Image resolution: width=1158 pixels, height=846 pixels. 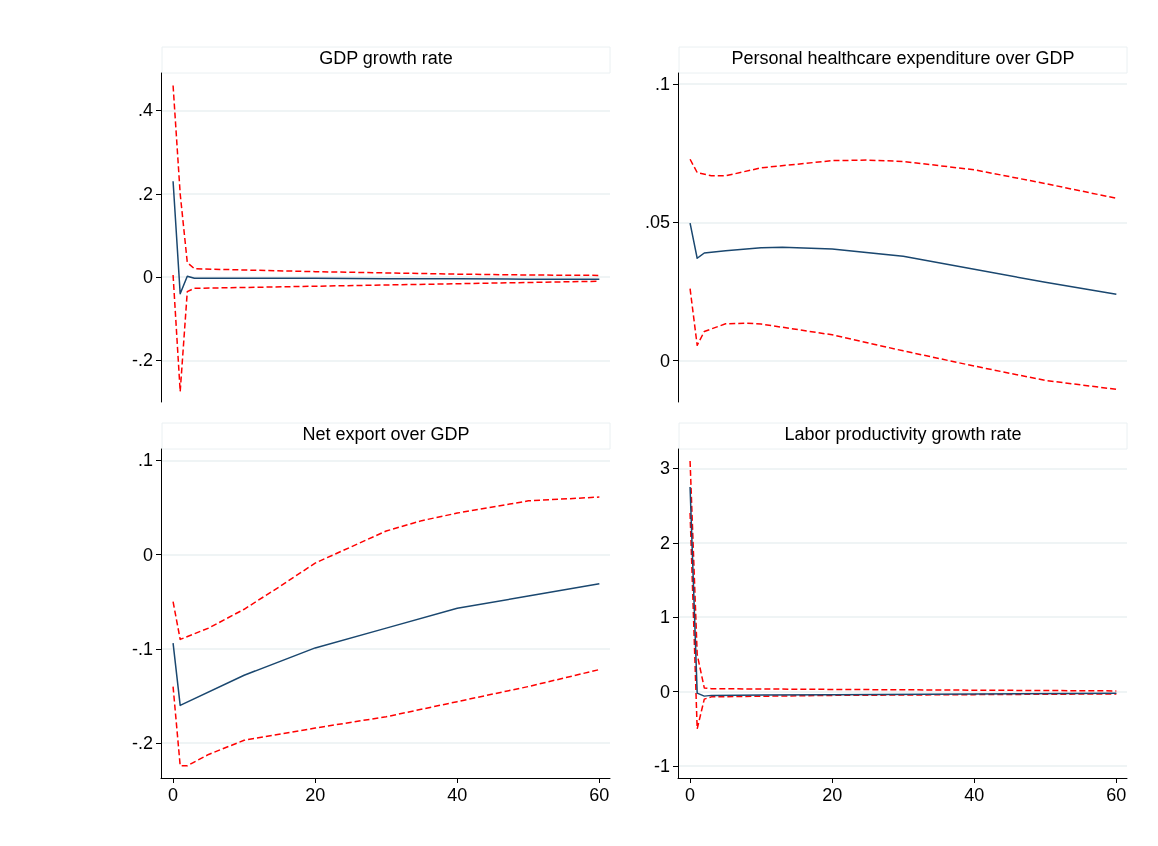 I want to click on y-tick-label: 1, so click(x=664, y=617).